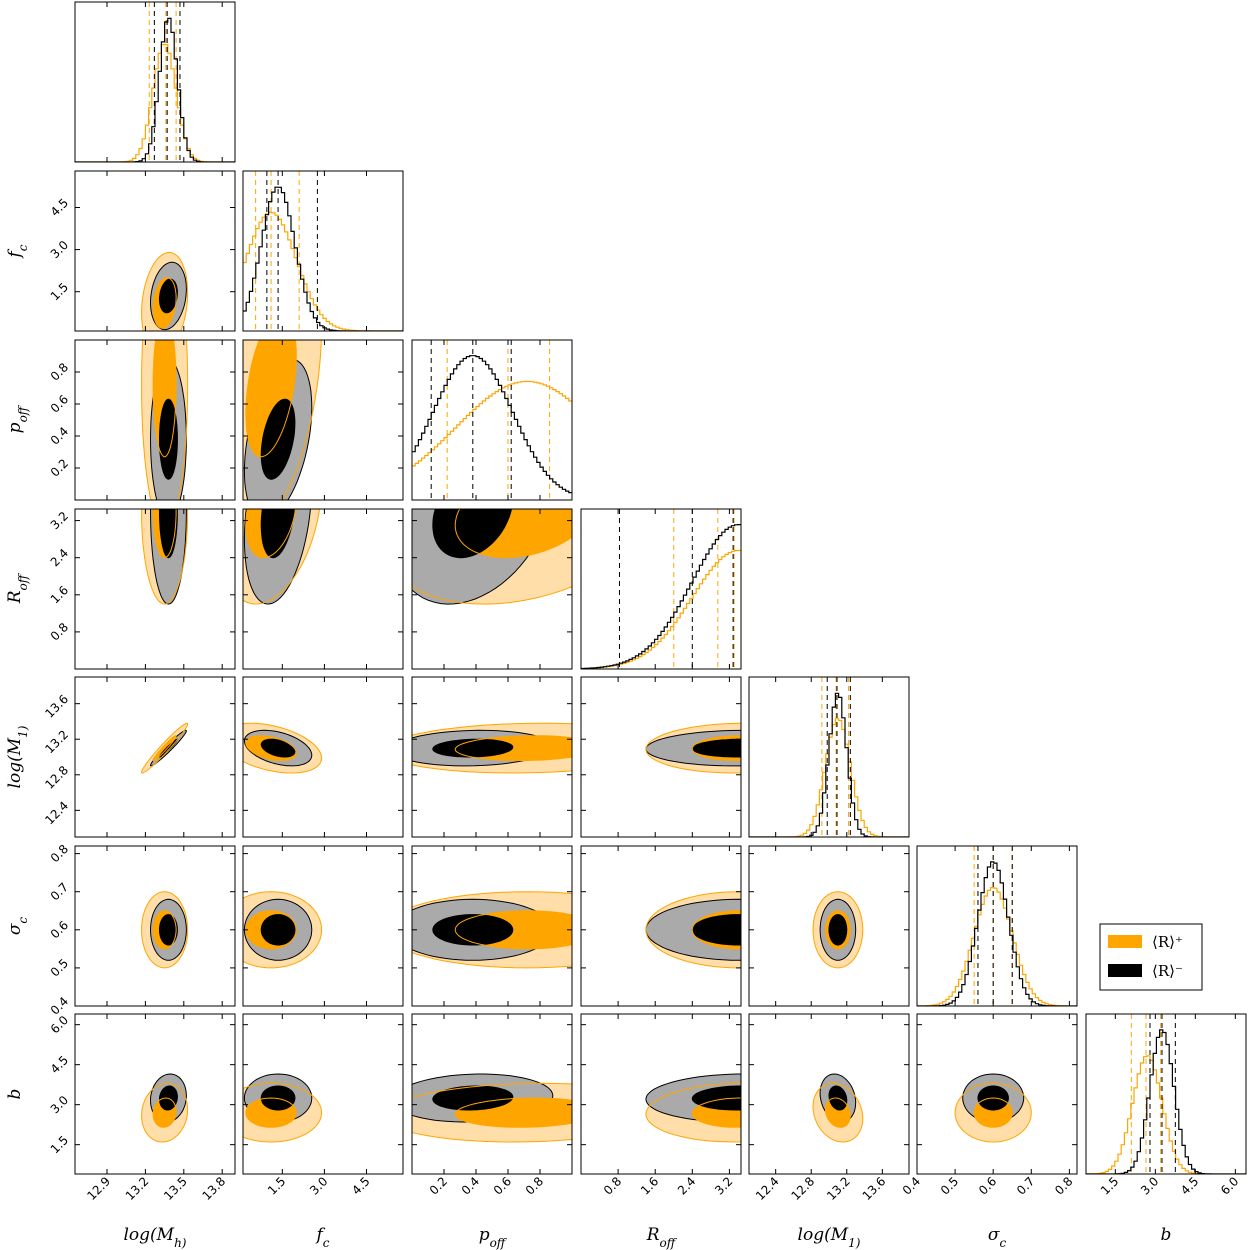  What do you see at coordinates (276, 1185) in the screenshot?
I see `x-tick-label-1-0: 1.5` at bounding box center [276, 1185].